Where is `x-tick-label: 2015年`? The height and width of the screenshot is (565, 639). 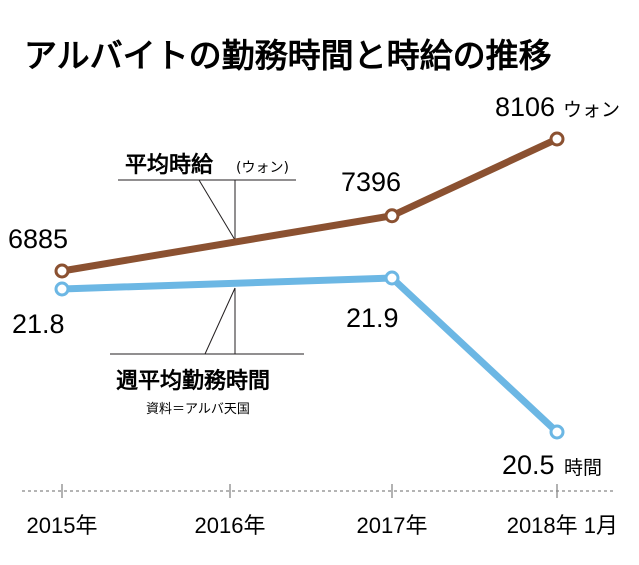 x-tick-label: 2015年 is located at coordinates (62, 525).